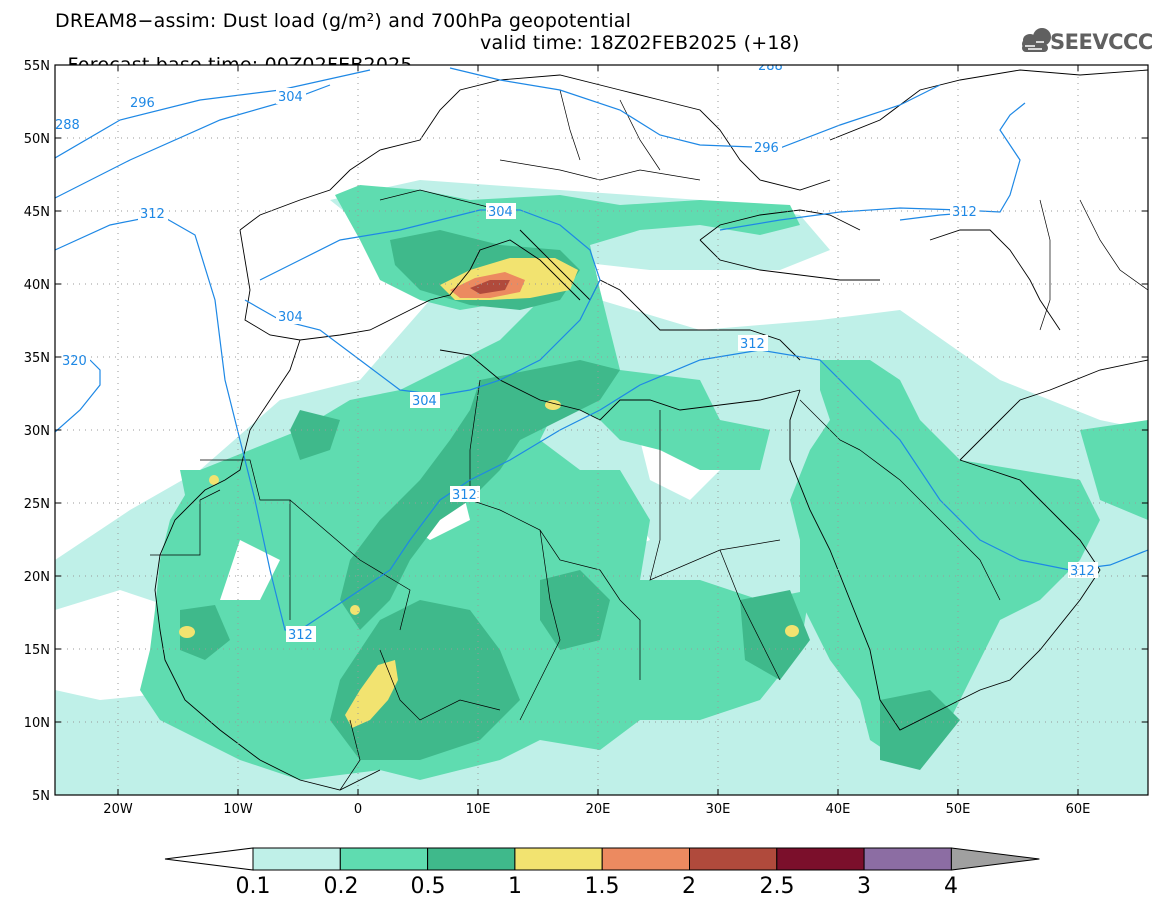 The width and height of the screenshot is (1165, 907). What do you see at coordinates (640, 43) in the screenshot?
I see `valid-time: valid time: 18Z02FEB2025 (+18)` at bounding box center [640, 43].